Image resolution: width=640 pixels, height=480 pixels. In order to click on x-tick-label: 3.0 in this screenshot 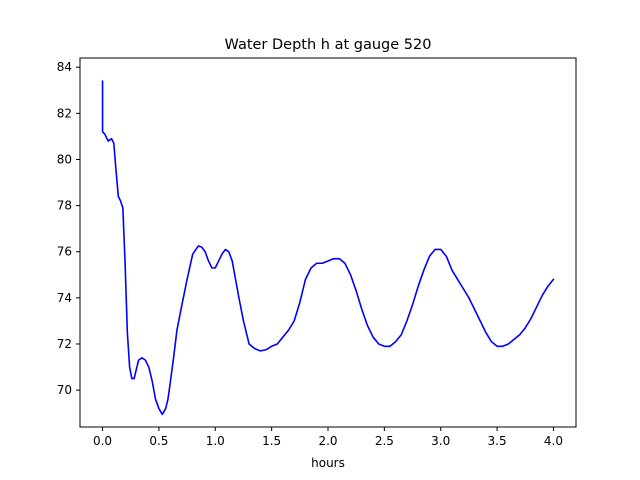, I will do `click(440, 441)`.